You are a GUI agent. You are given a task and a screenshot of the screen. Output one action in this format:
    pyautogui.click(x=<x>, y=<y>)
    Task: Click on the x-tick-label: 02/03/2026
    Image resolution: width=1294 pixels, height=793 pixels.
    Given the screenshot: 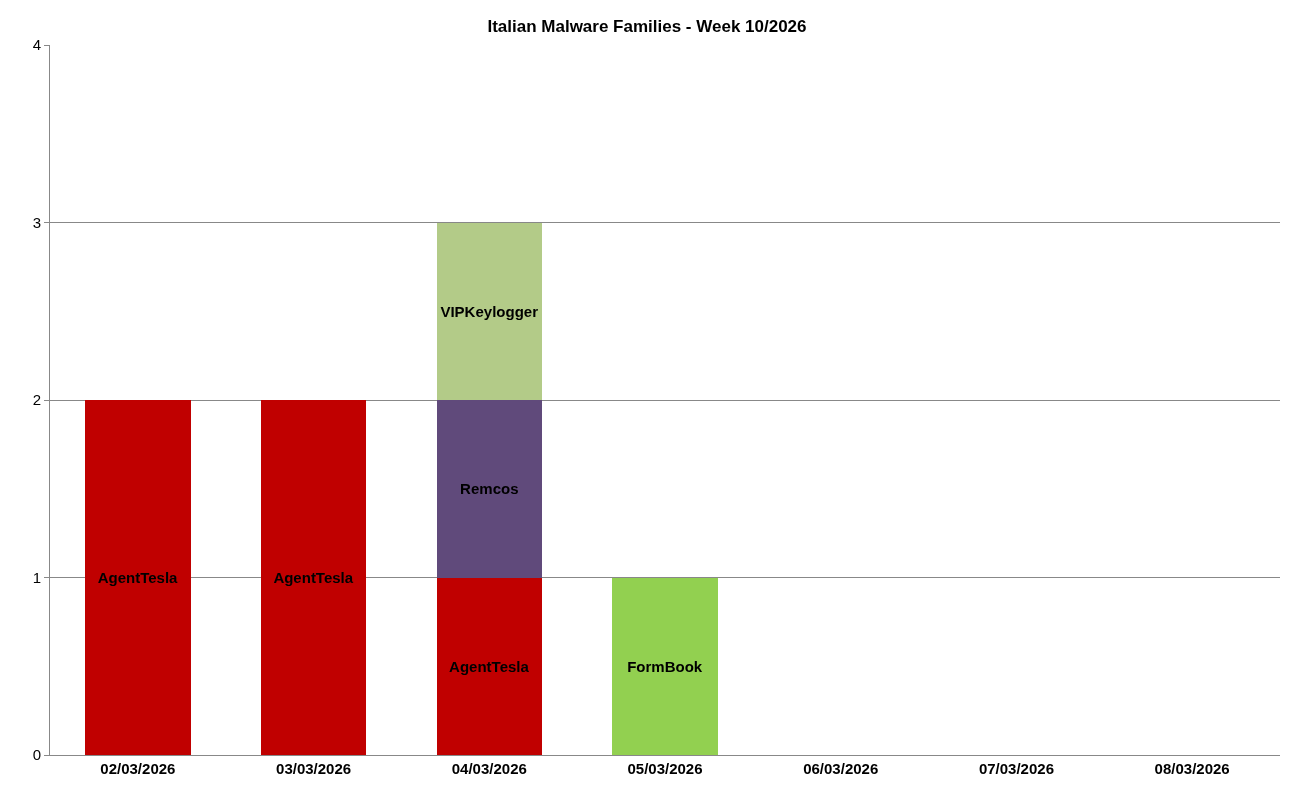 What is the action you would take?
    pyautogui.click(x=138, y=768)
    